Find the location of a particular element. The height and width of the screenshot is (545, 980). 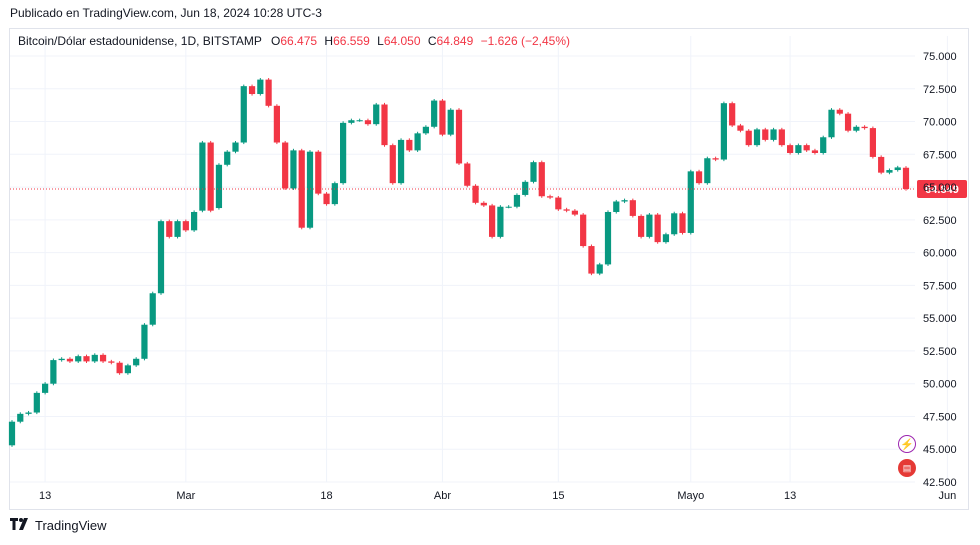

footer-brand: TradingView is located at coordinates (71, 525).